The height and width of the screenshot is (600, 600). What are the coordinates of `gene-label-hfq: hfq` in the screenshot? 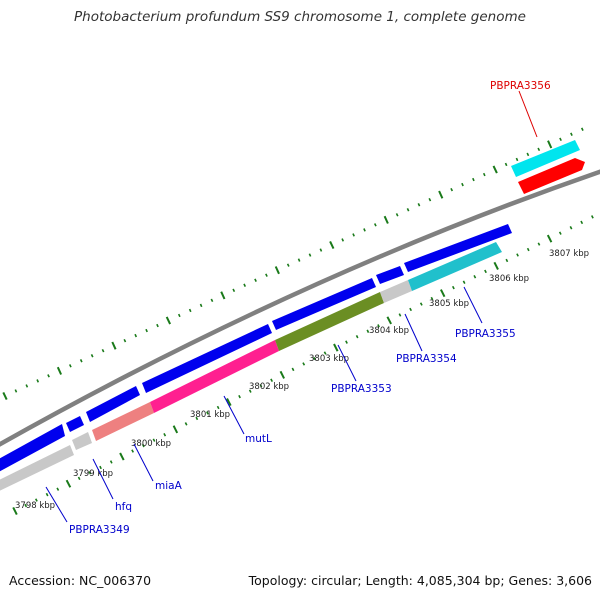 It's located at (123, 507).